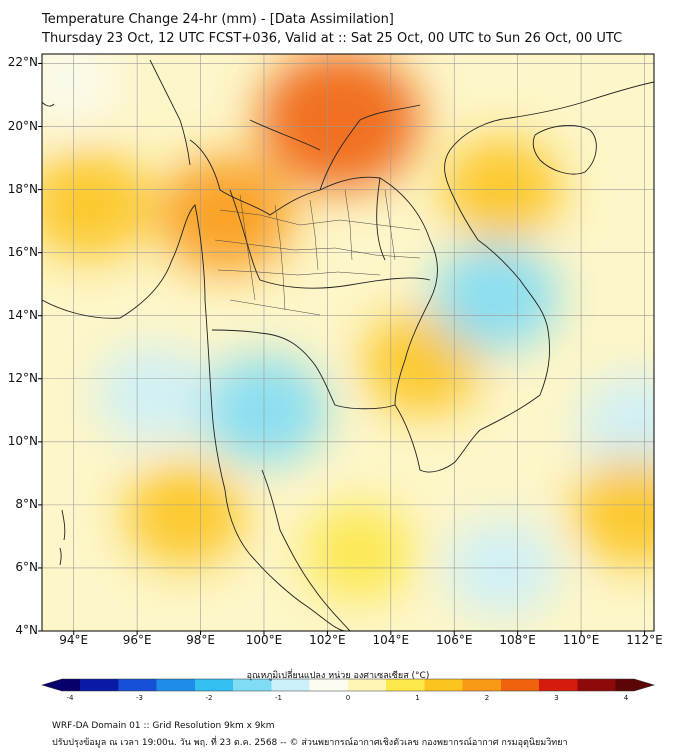  Describe the element at coordinates (200, 640) in the screenshot. I see `lon-label: 98°E` at that location.